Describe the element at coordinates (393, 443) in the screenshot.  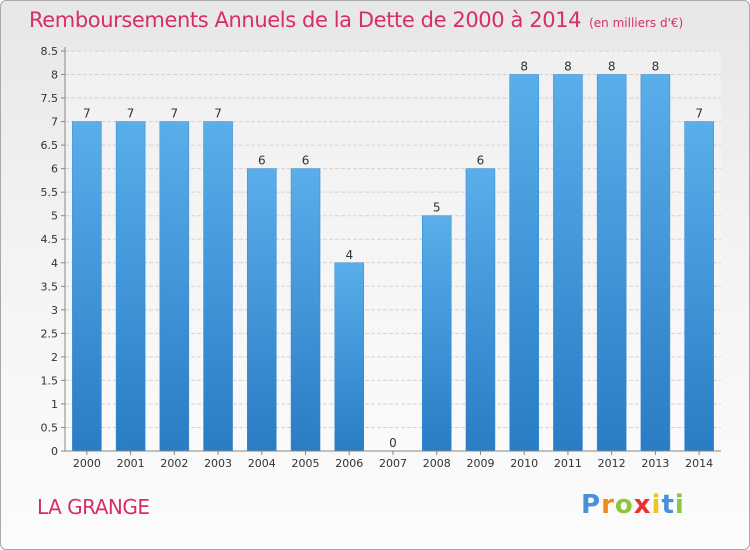
I see `value-label-2007: 0` at that location.